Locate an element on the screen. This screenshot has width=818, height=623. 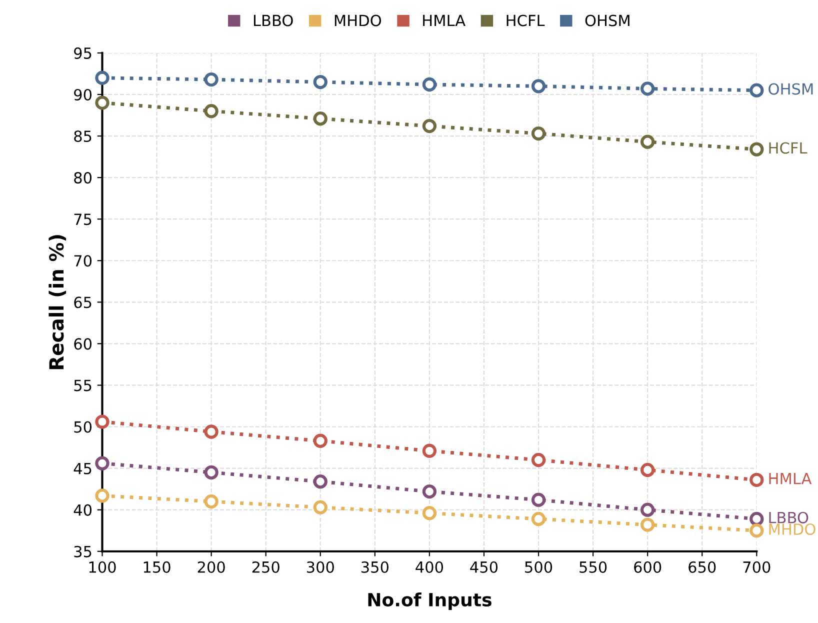
y-tick-label: 50 is located at coordinates (83, 427).